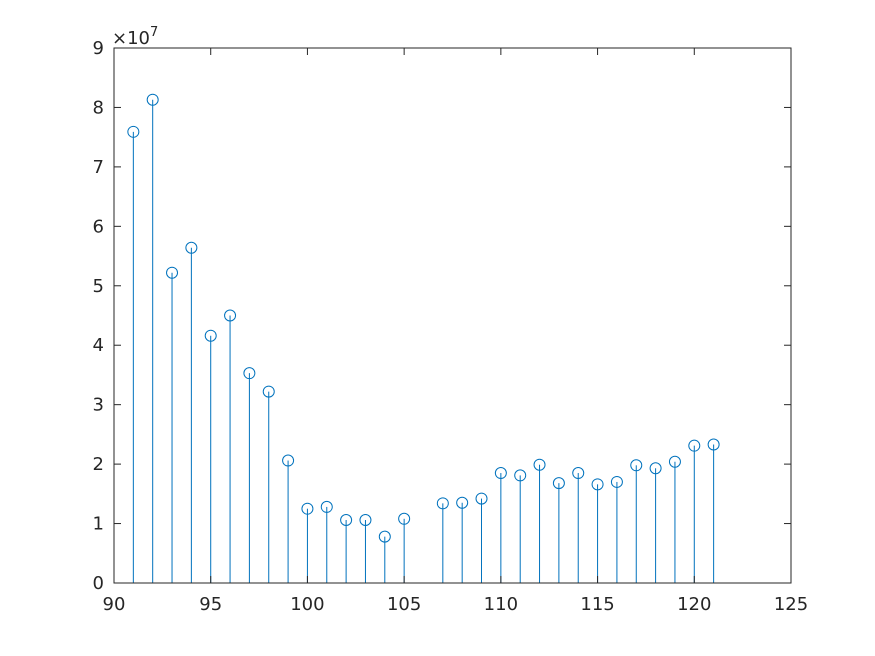  Describe the element at coordinates (501, 604) in the screenshot. I see `x-tick-label: 110` at that location.